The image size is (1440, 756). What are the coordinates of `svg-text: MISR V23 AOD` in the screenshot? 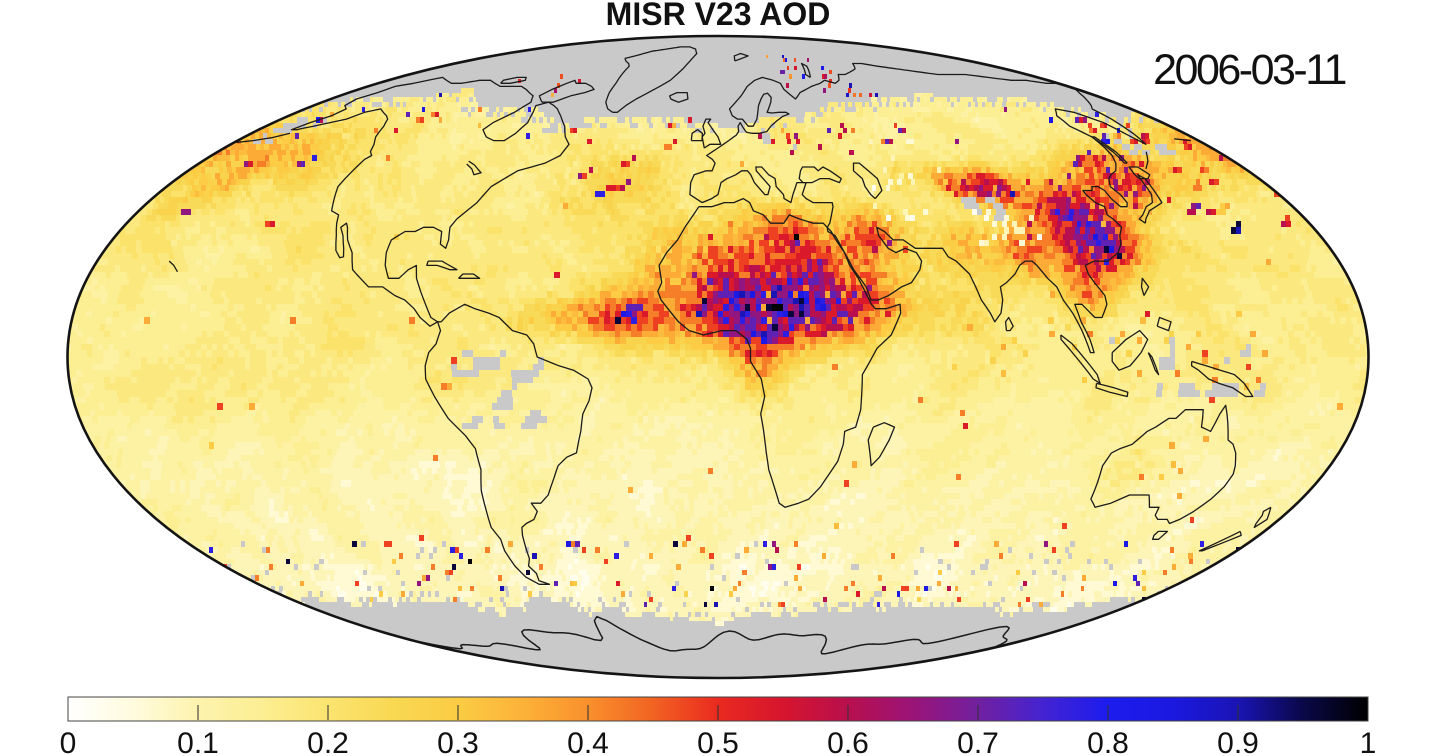 It's located at (718, 16).